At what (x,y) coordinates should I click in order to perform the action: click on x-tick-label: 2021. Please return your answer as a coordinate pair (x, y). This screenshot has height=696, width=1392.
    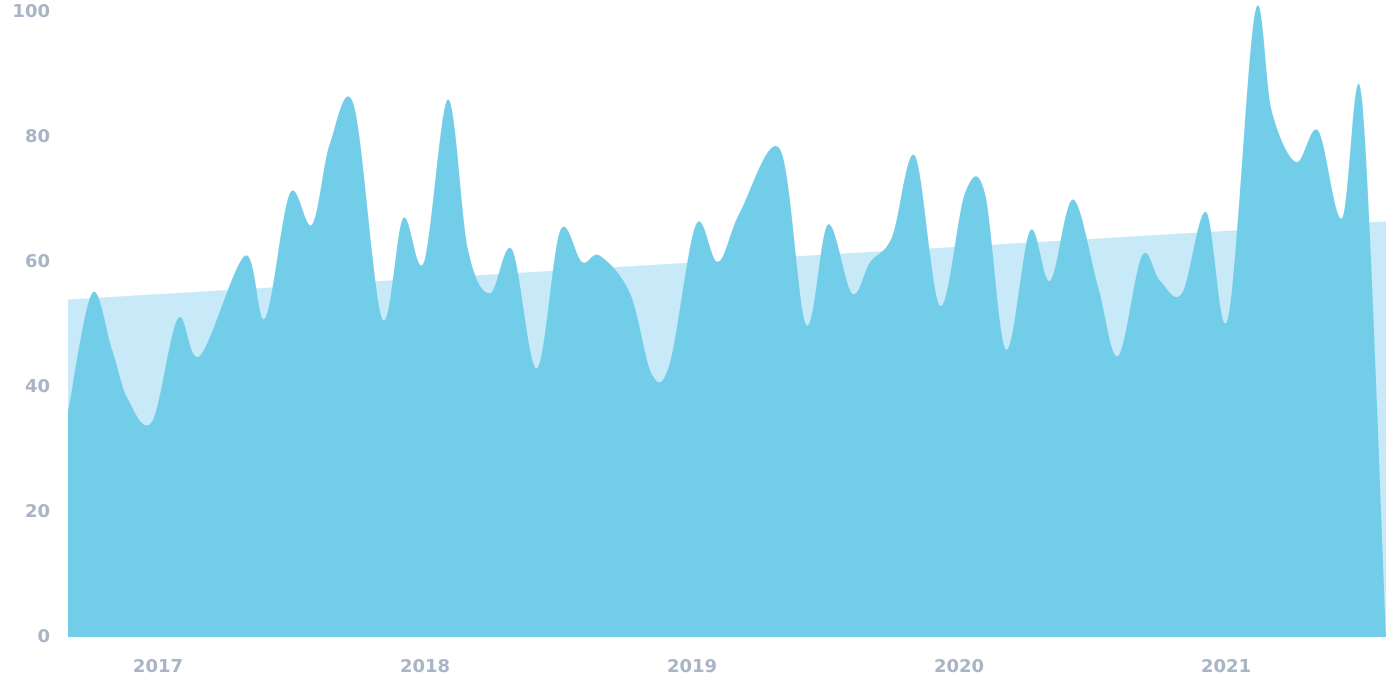
    Looking at the image, I should click on (1226, 666).